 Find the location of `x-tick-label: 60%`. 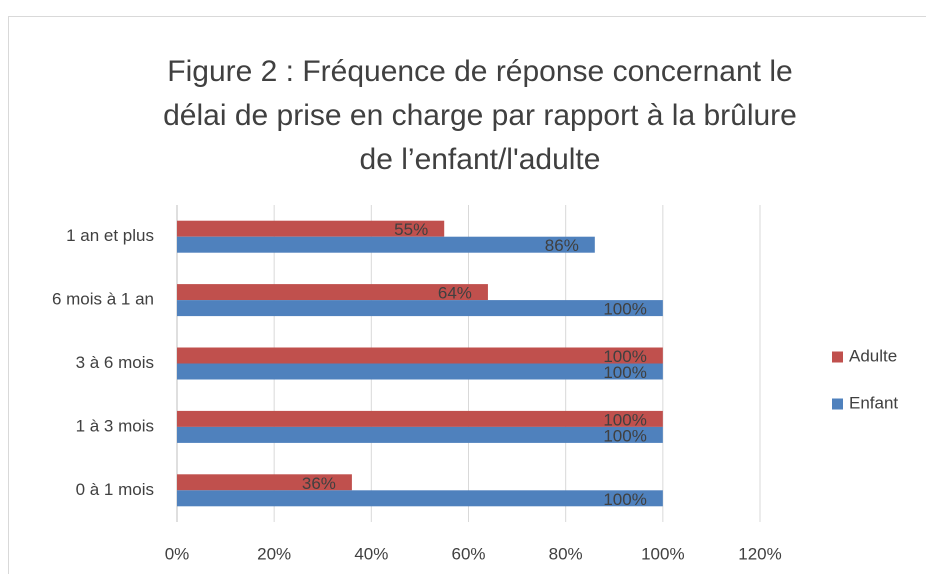

x-tick-label: 60% is located at coordinates (468, 553).